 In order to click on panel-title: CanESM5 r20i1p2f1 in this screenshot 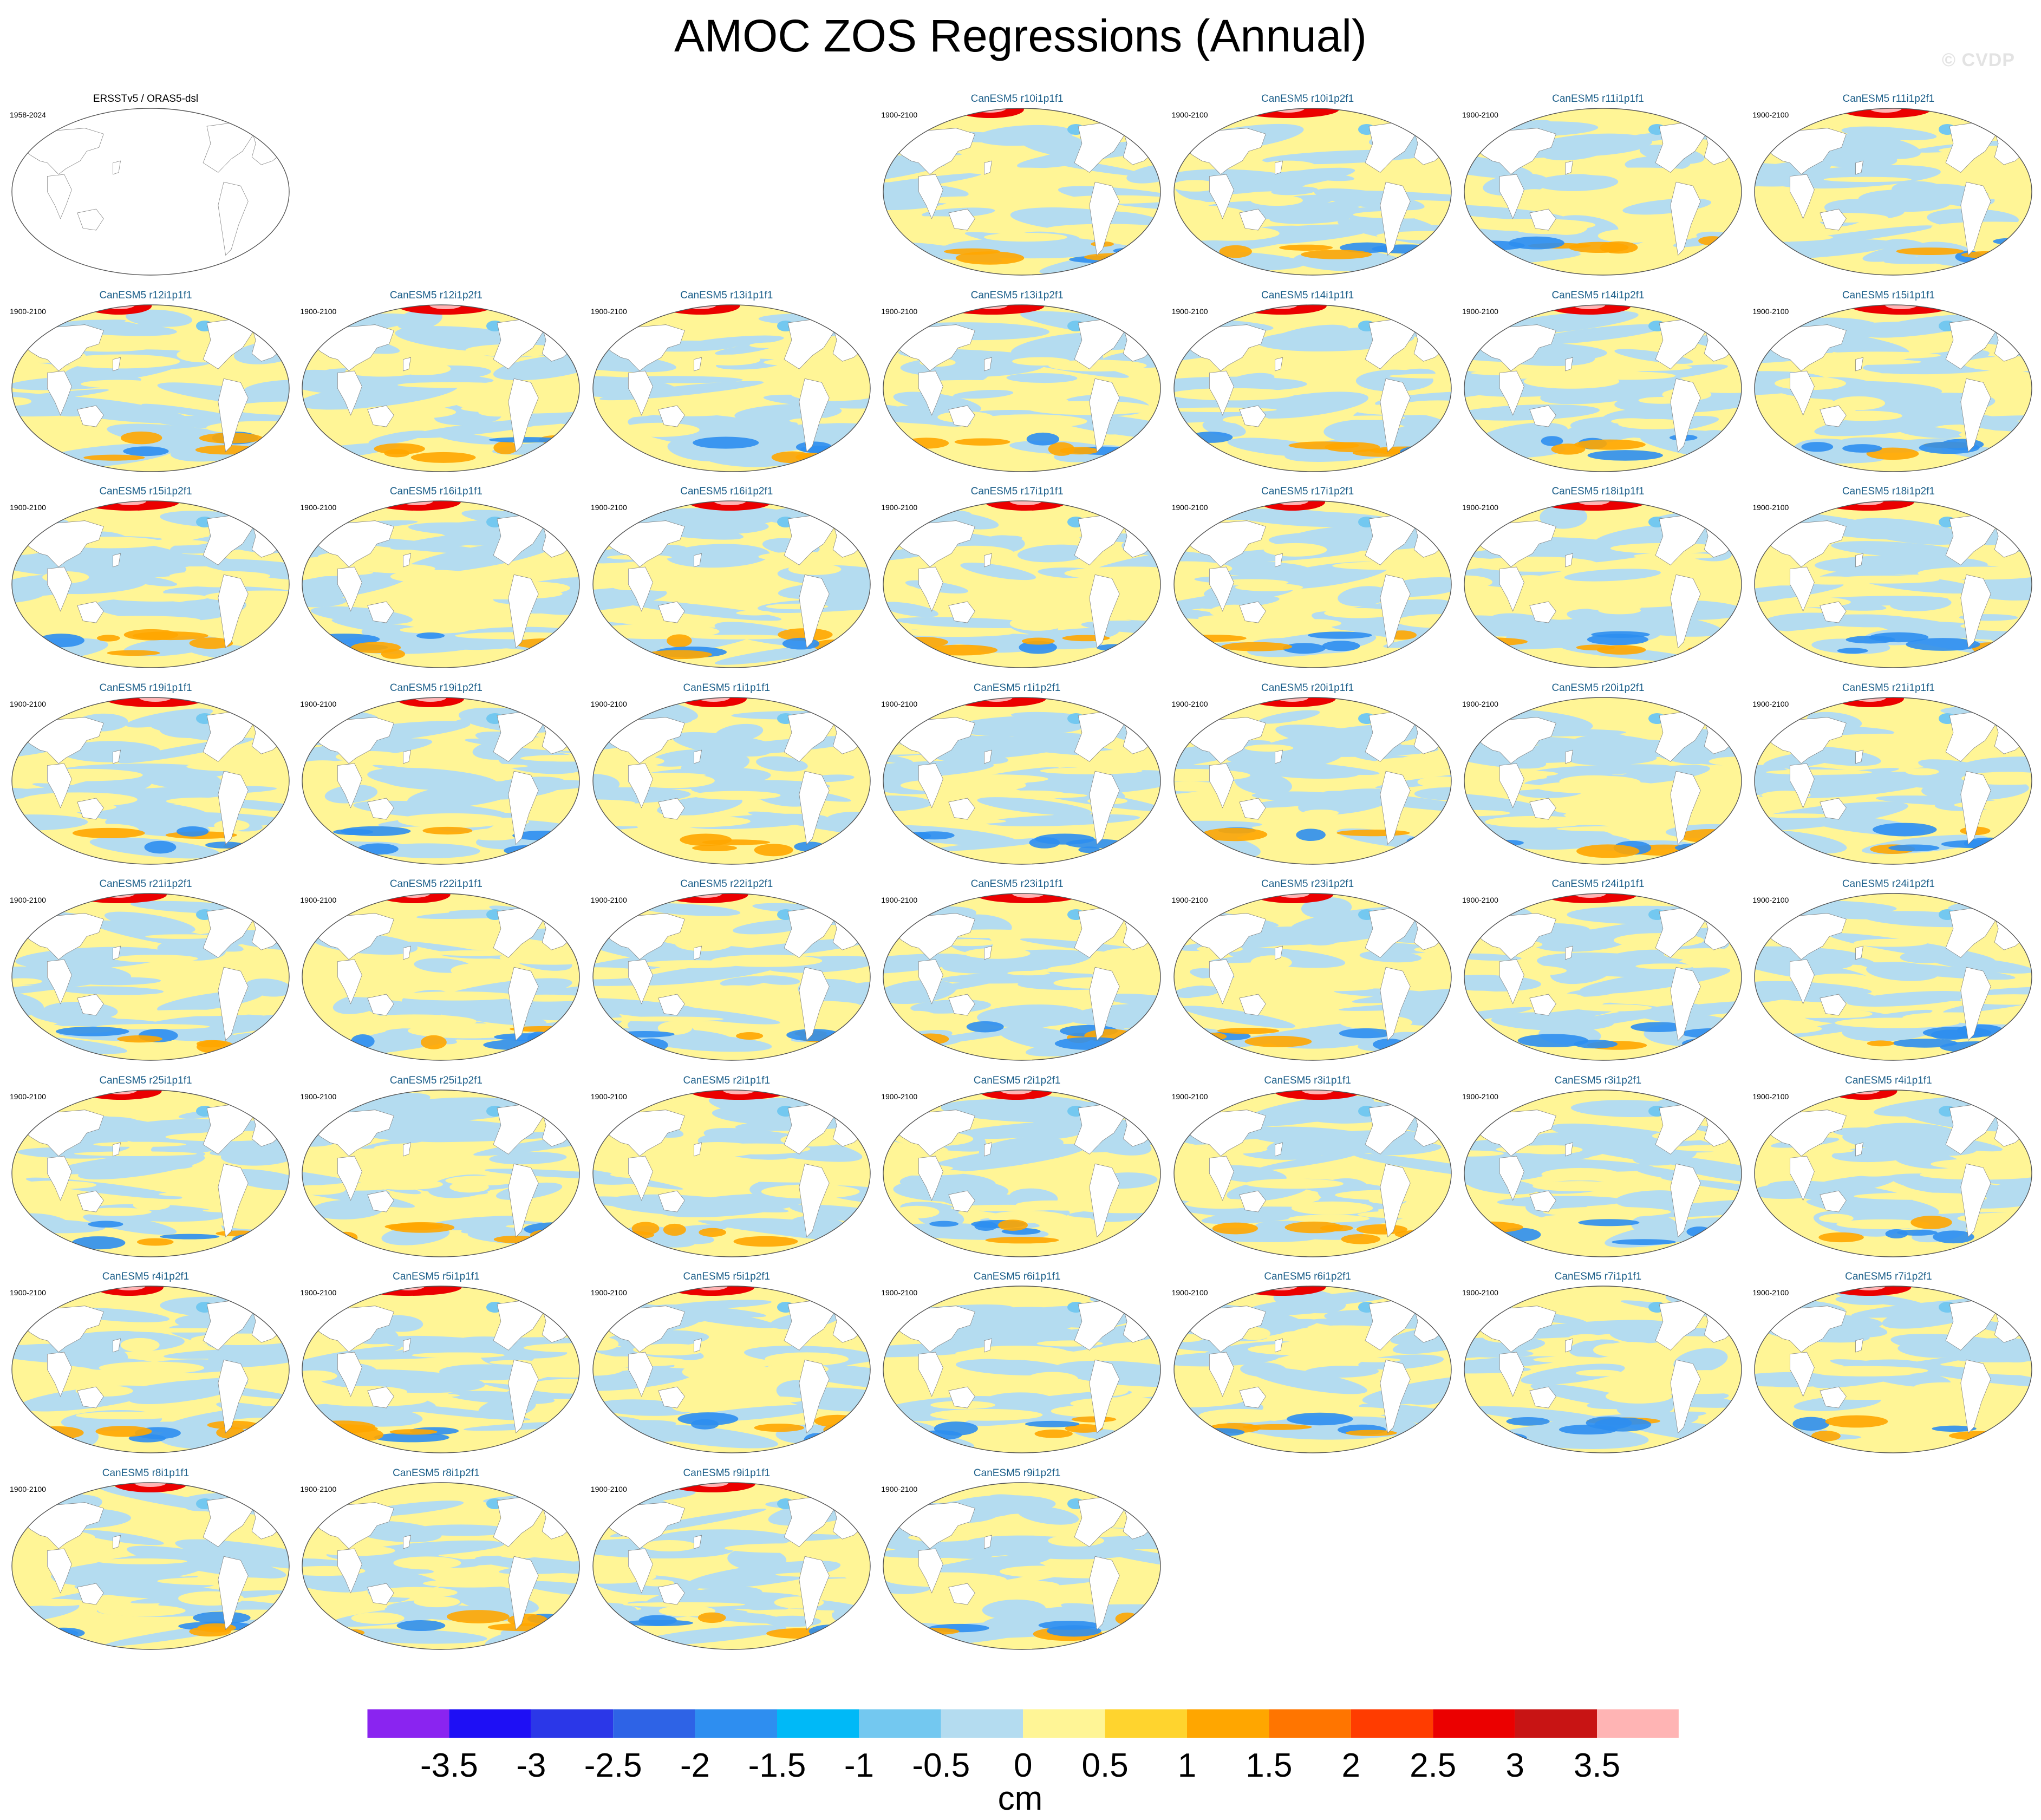, I will do `click(1598, 688)`.